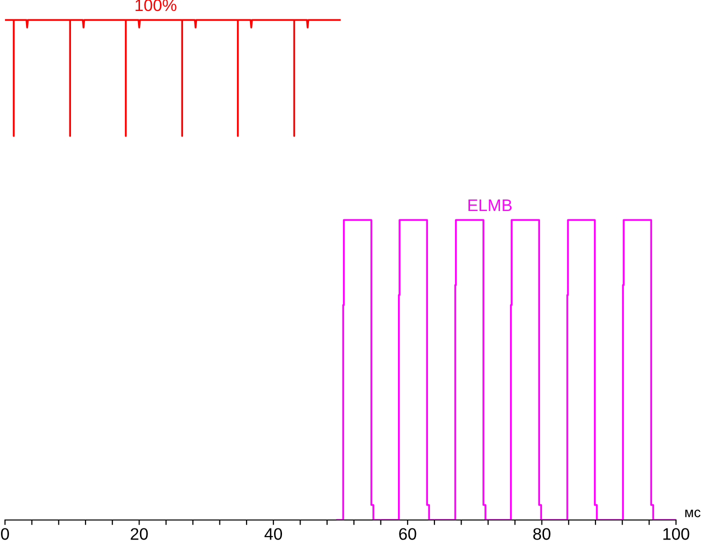 The width and height of the screenshot is (703, 549). Describe the element at coordinates (490, 205) in the screenshot. I see `series-label: ELMB` at that location.